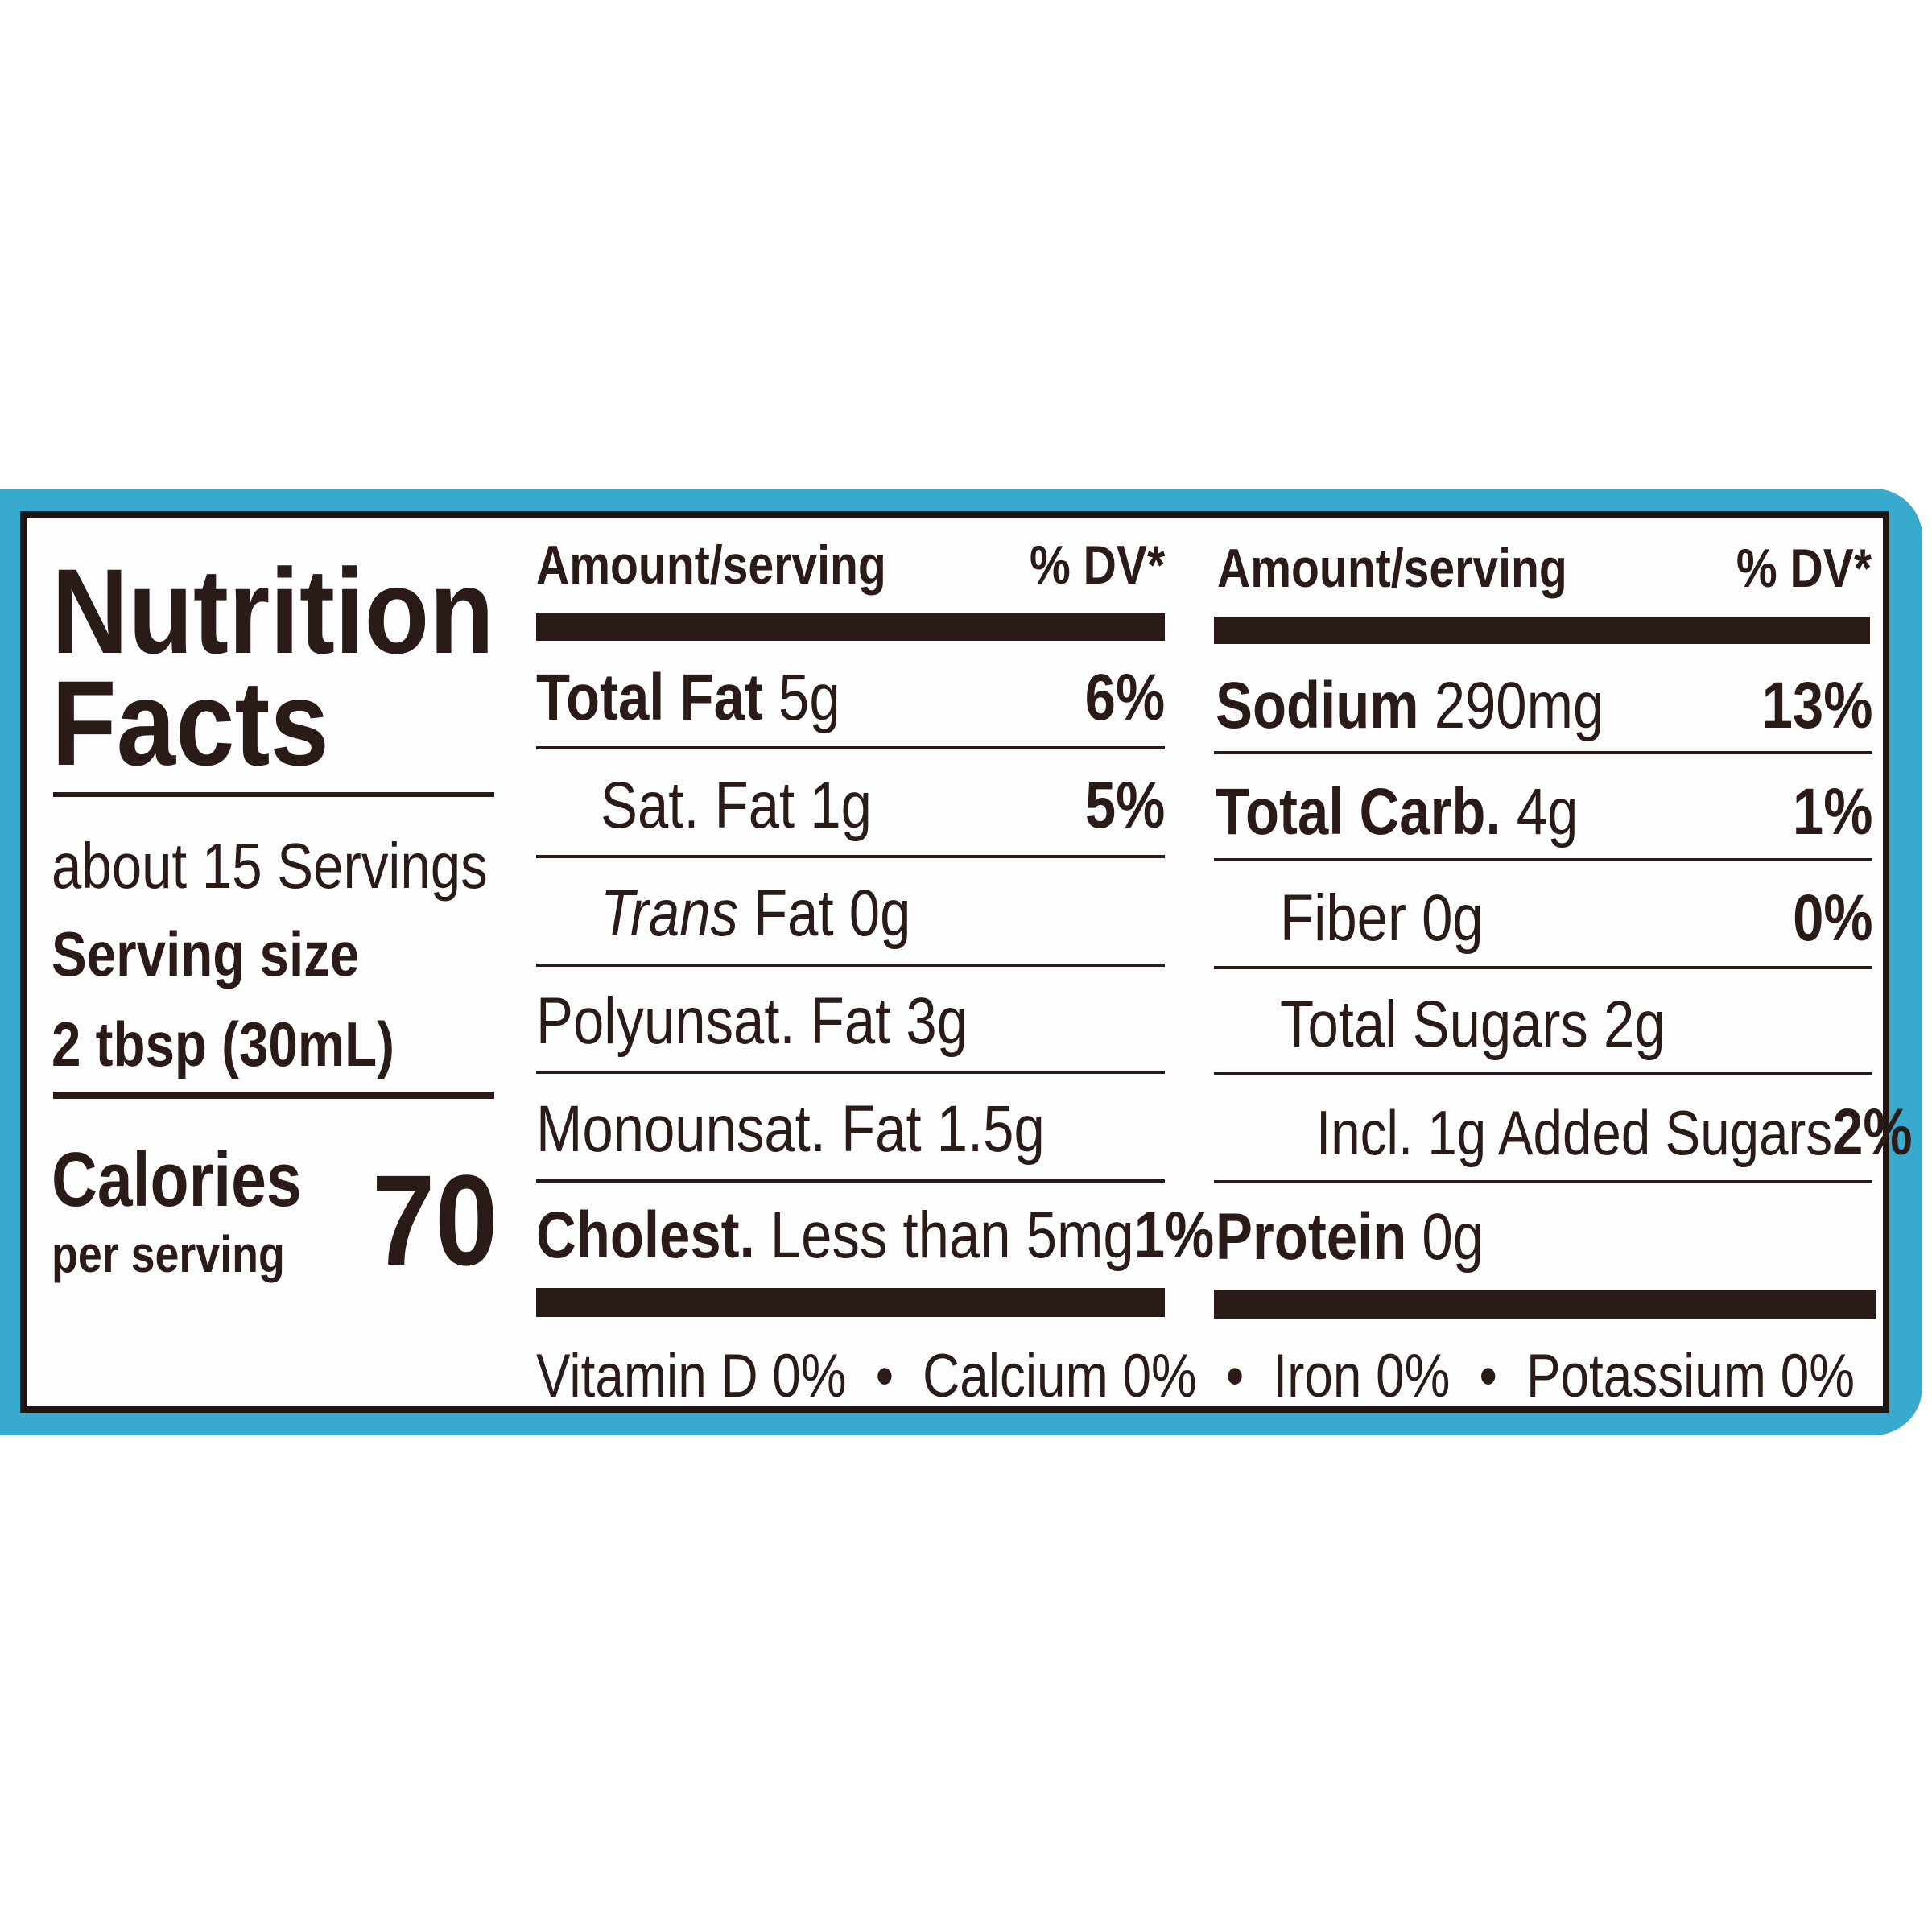 The width and height of the screenshot is (1932, 1932). I want to click on divider-thick, so click(273, 1095).